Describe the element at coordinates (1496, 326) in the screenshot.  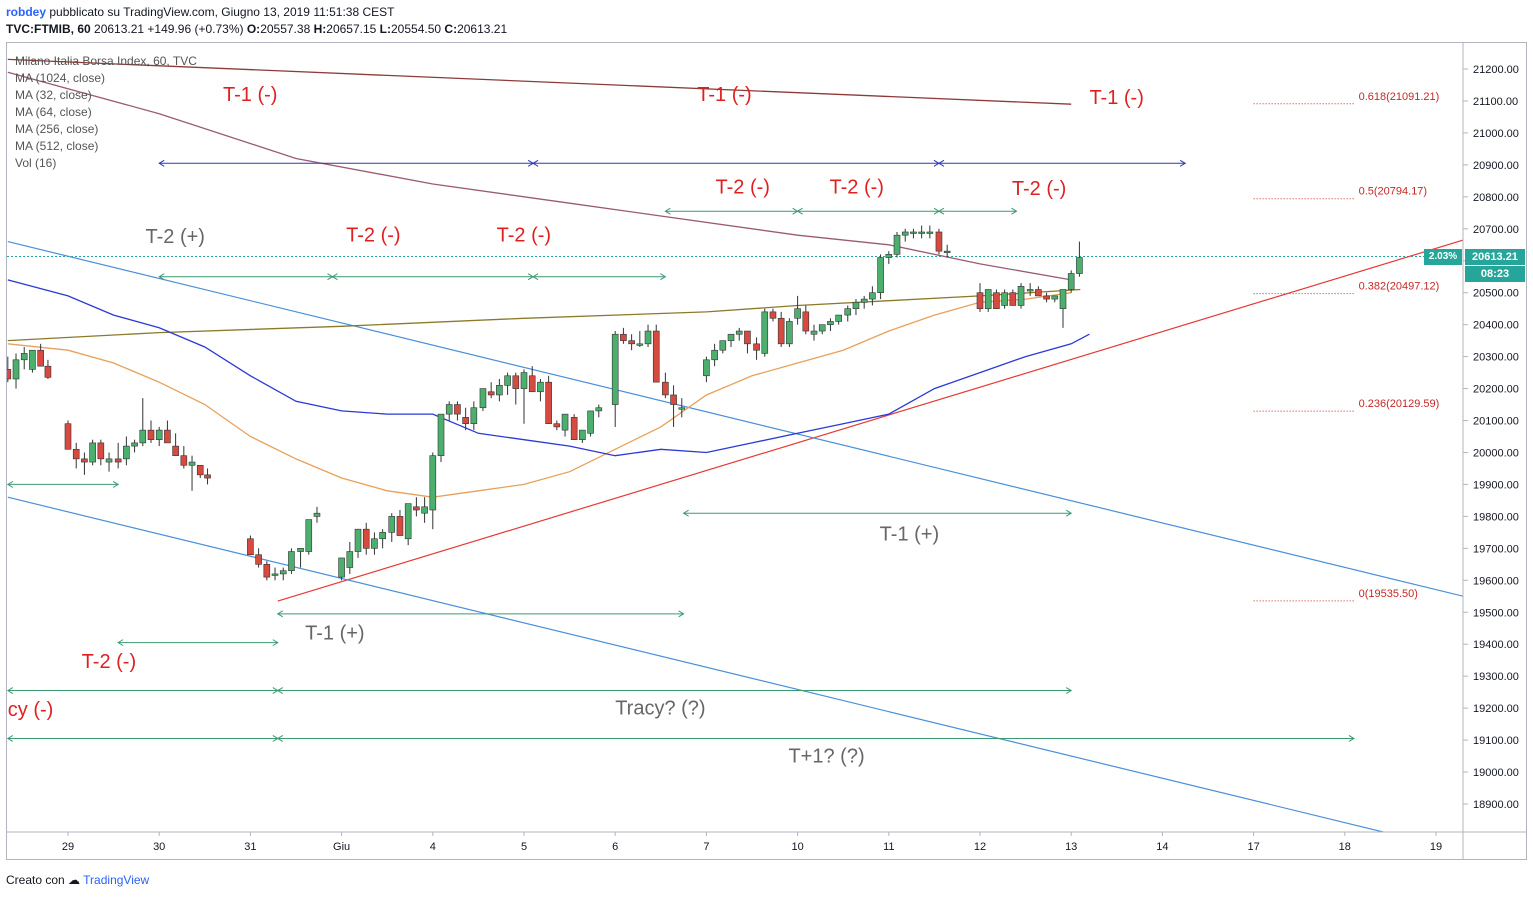
I see `price-tick-label: 20400.00` at that location.